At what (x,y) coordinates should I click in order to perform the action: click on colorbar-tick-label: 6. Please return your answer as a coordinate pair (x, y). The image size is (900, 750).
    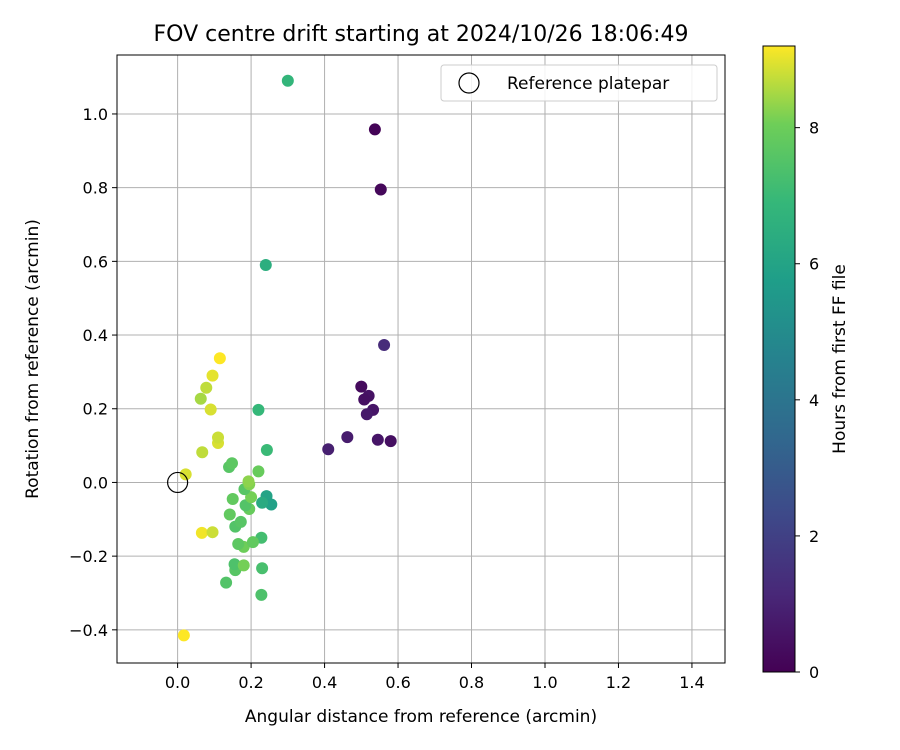
    Looking at the image, I should click on (814, 264).